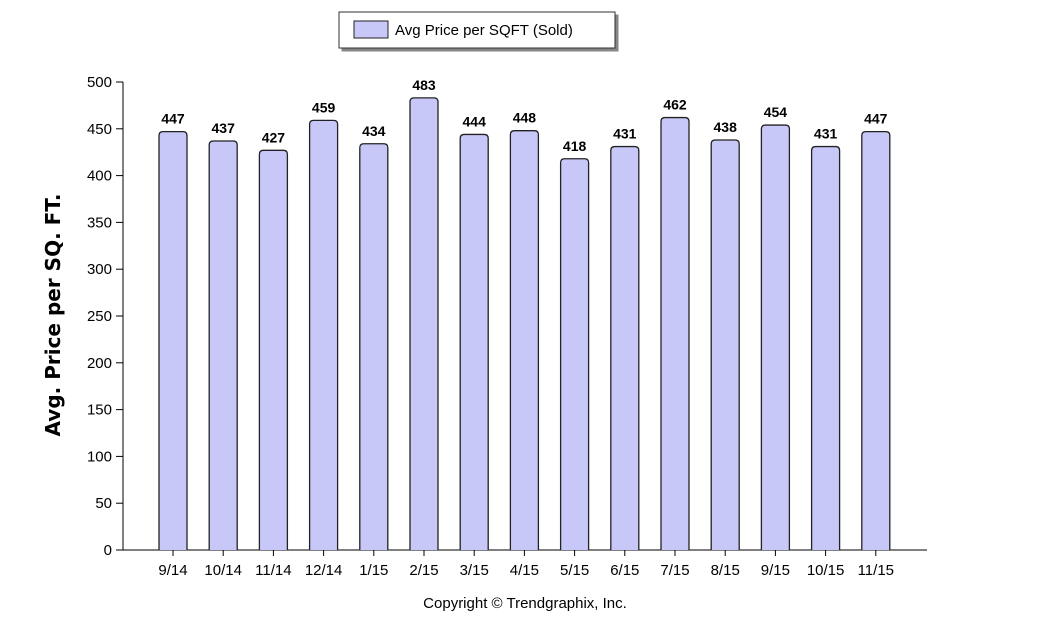 The height and width of the screenshot is (636, 1048). I want to click on y-axis-title: Avg. Price per SQ. FT., so click(53, 315).